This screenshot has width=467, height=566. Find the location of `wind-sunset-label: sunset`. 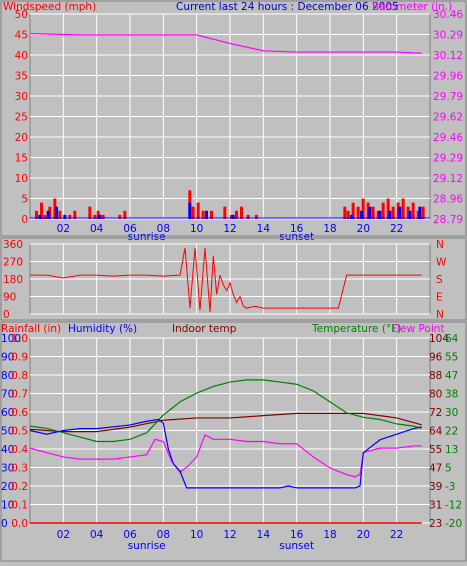

wind-sunset-label: sunset is located at coordinates (296, 237).